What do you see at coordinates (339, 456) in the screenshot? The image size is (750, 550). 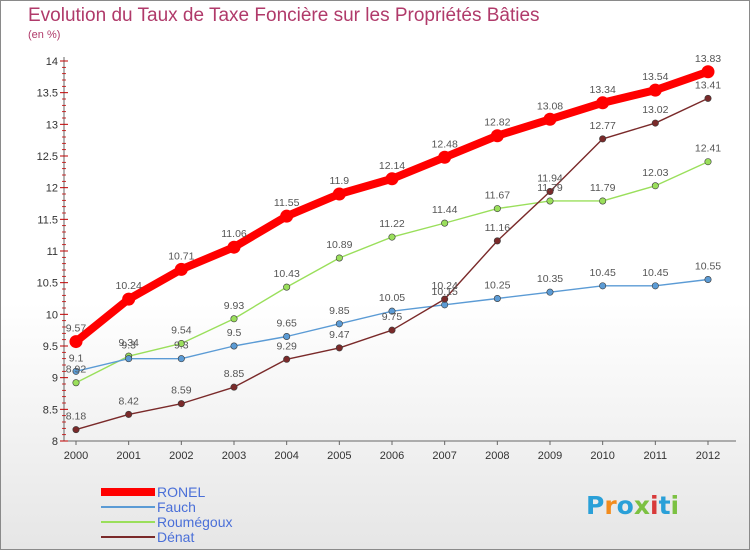 I see `x-tick-label: 2005` at bounding box center [339, 456].